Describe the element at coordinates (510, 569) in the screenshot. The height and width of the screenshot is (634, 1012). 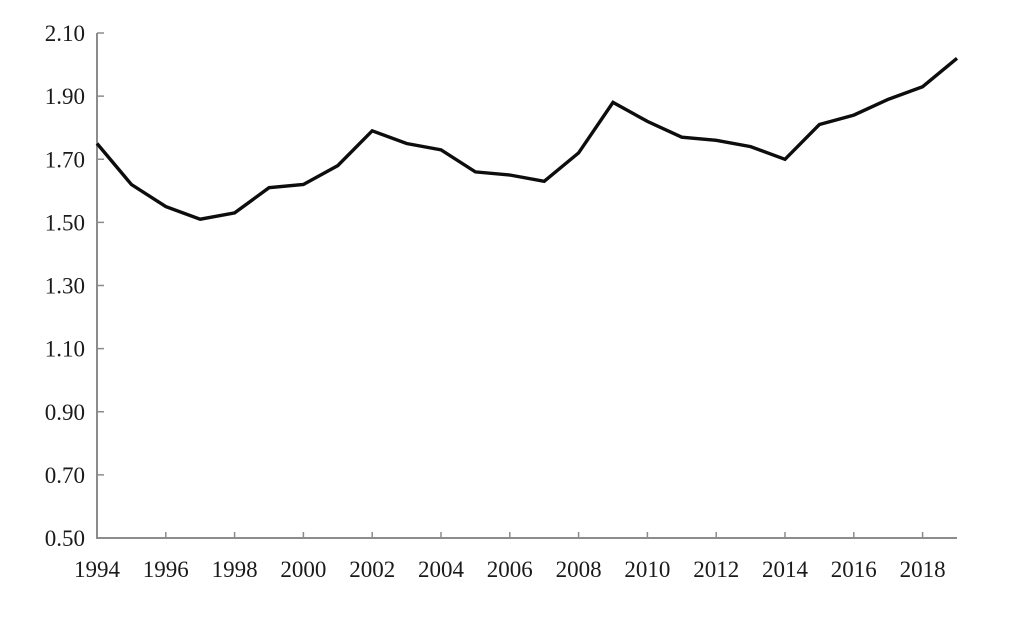
I see `x-axis-tick-label: 2006` at that location.